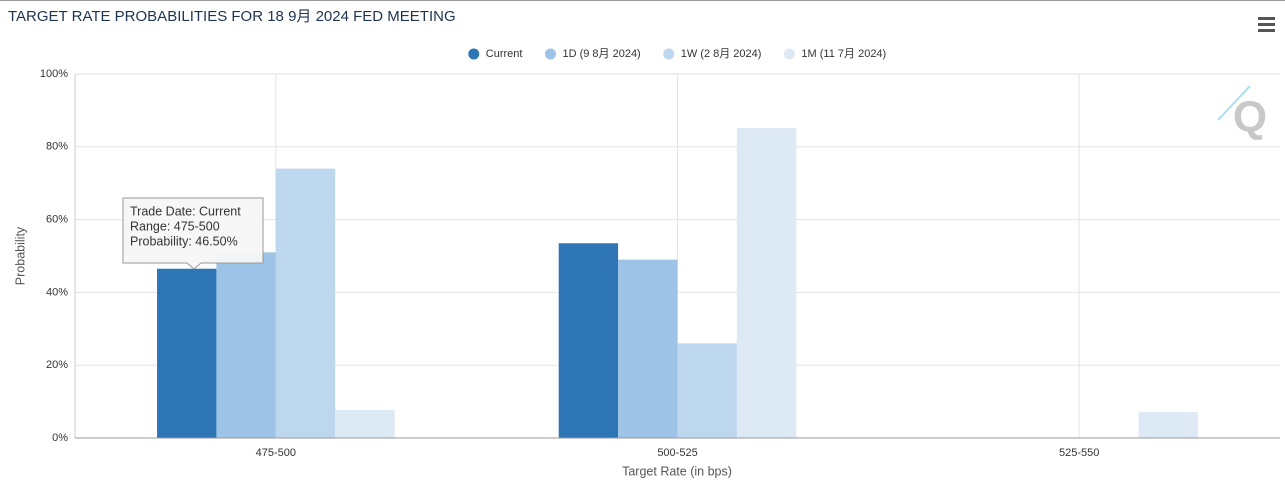 Image resolution: width=1285 pixels, height=496 pixels. I want to click on x-axis-title: Target Rate (in bps), so click(677, 471).